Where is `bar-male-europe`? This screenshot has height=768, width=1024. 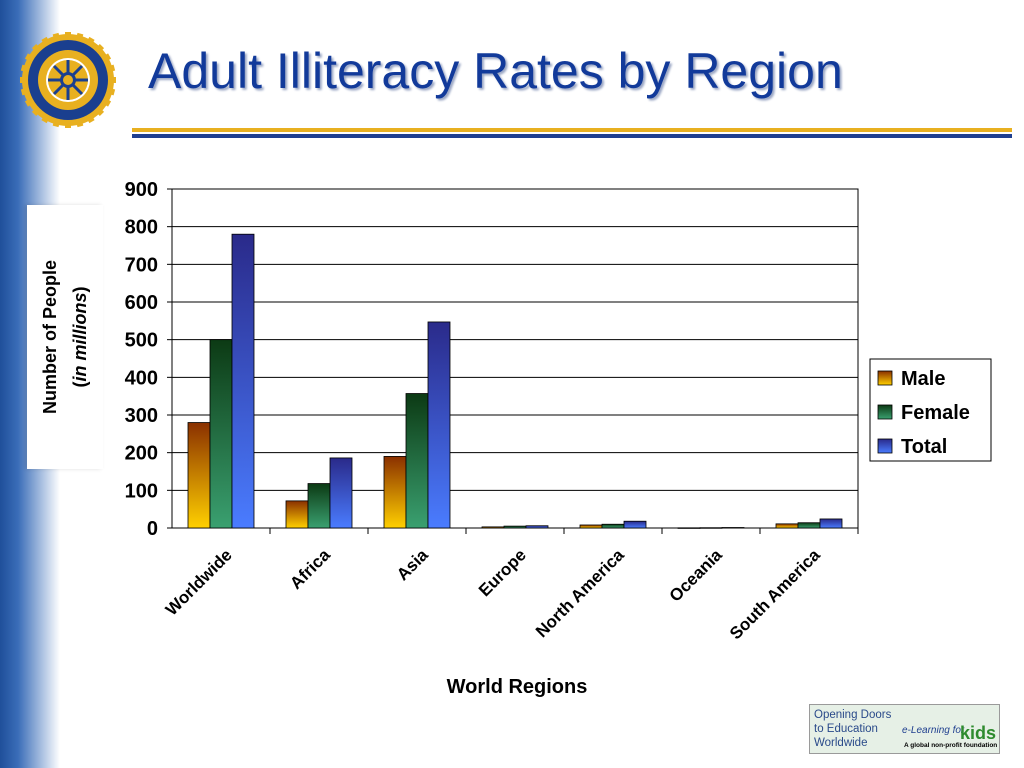 bar-male-europe is located at coordinates (493, 527).